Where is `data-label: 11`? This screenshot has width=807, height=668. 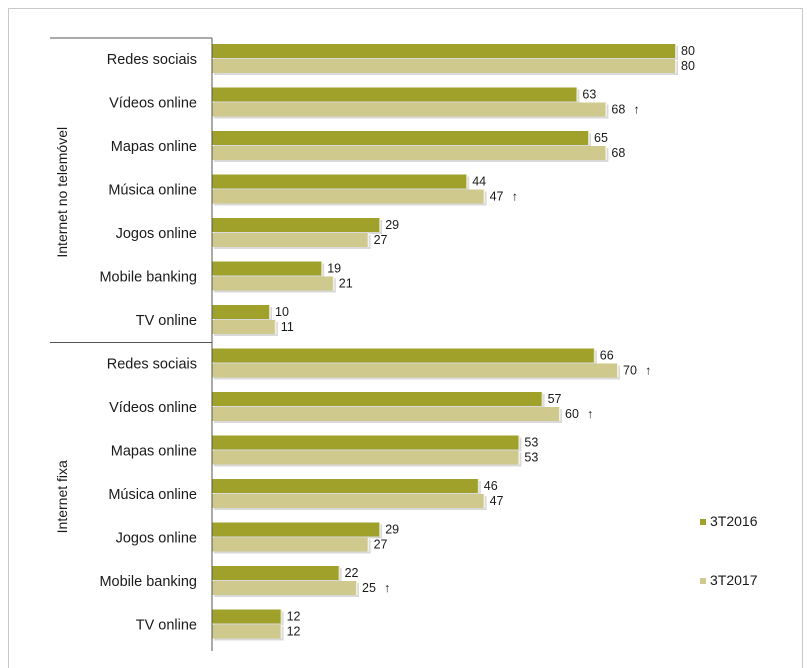
data-label: 11 is located at coordinates (287, 327).